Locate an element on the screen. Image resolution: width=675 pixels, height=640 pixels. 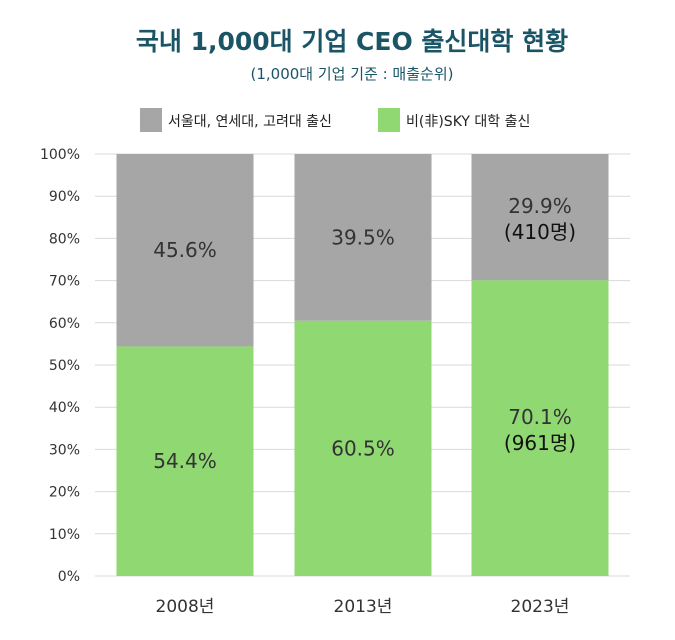
data-sublabel: (961명) is located at coordinates (540, 443).